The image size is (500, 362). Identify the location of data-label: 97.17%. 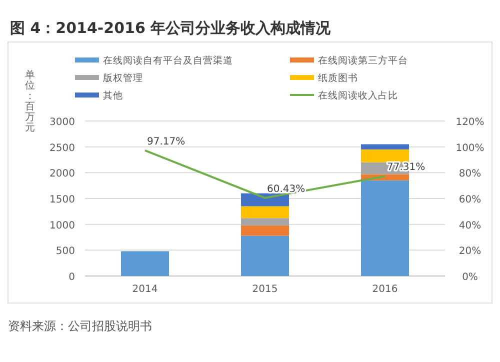
(166, 142).